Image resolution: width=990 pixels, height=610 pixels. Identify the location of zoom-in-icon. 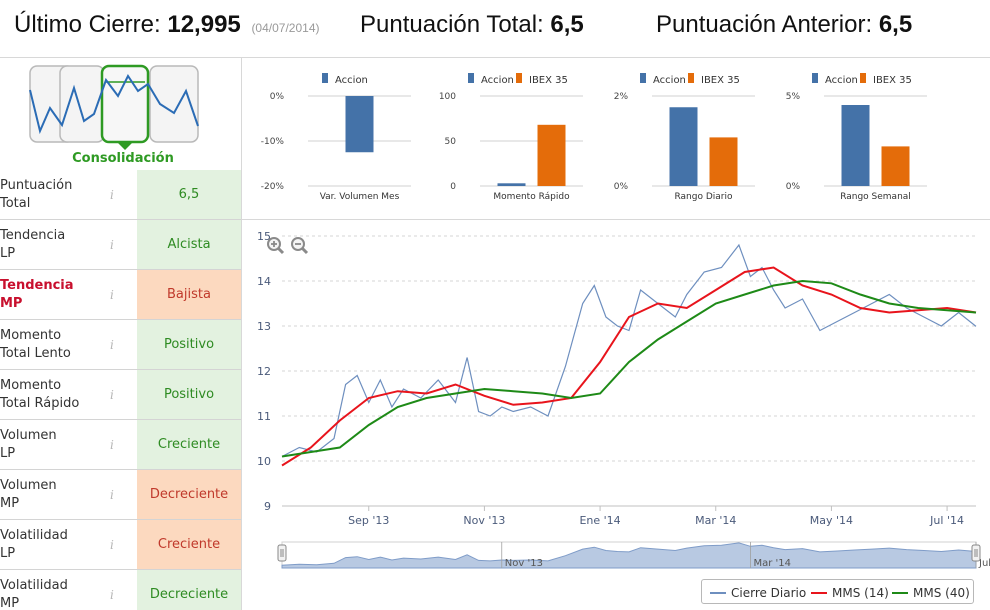
(276, 246).